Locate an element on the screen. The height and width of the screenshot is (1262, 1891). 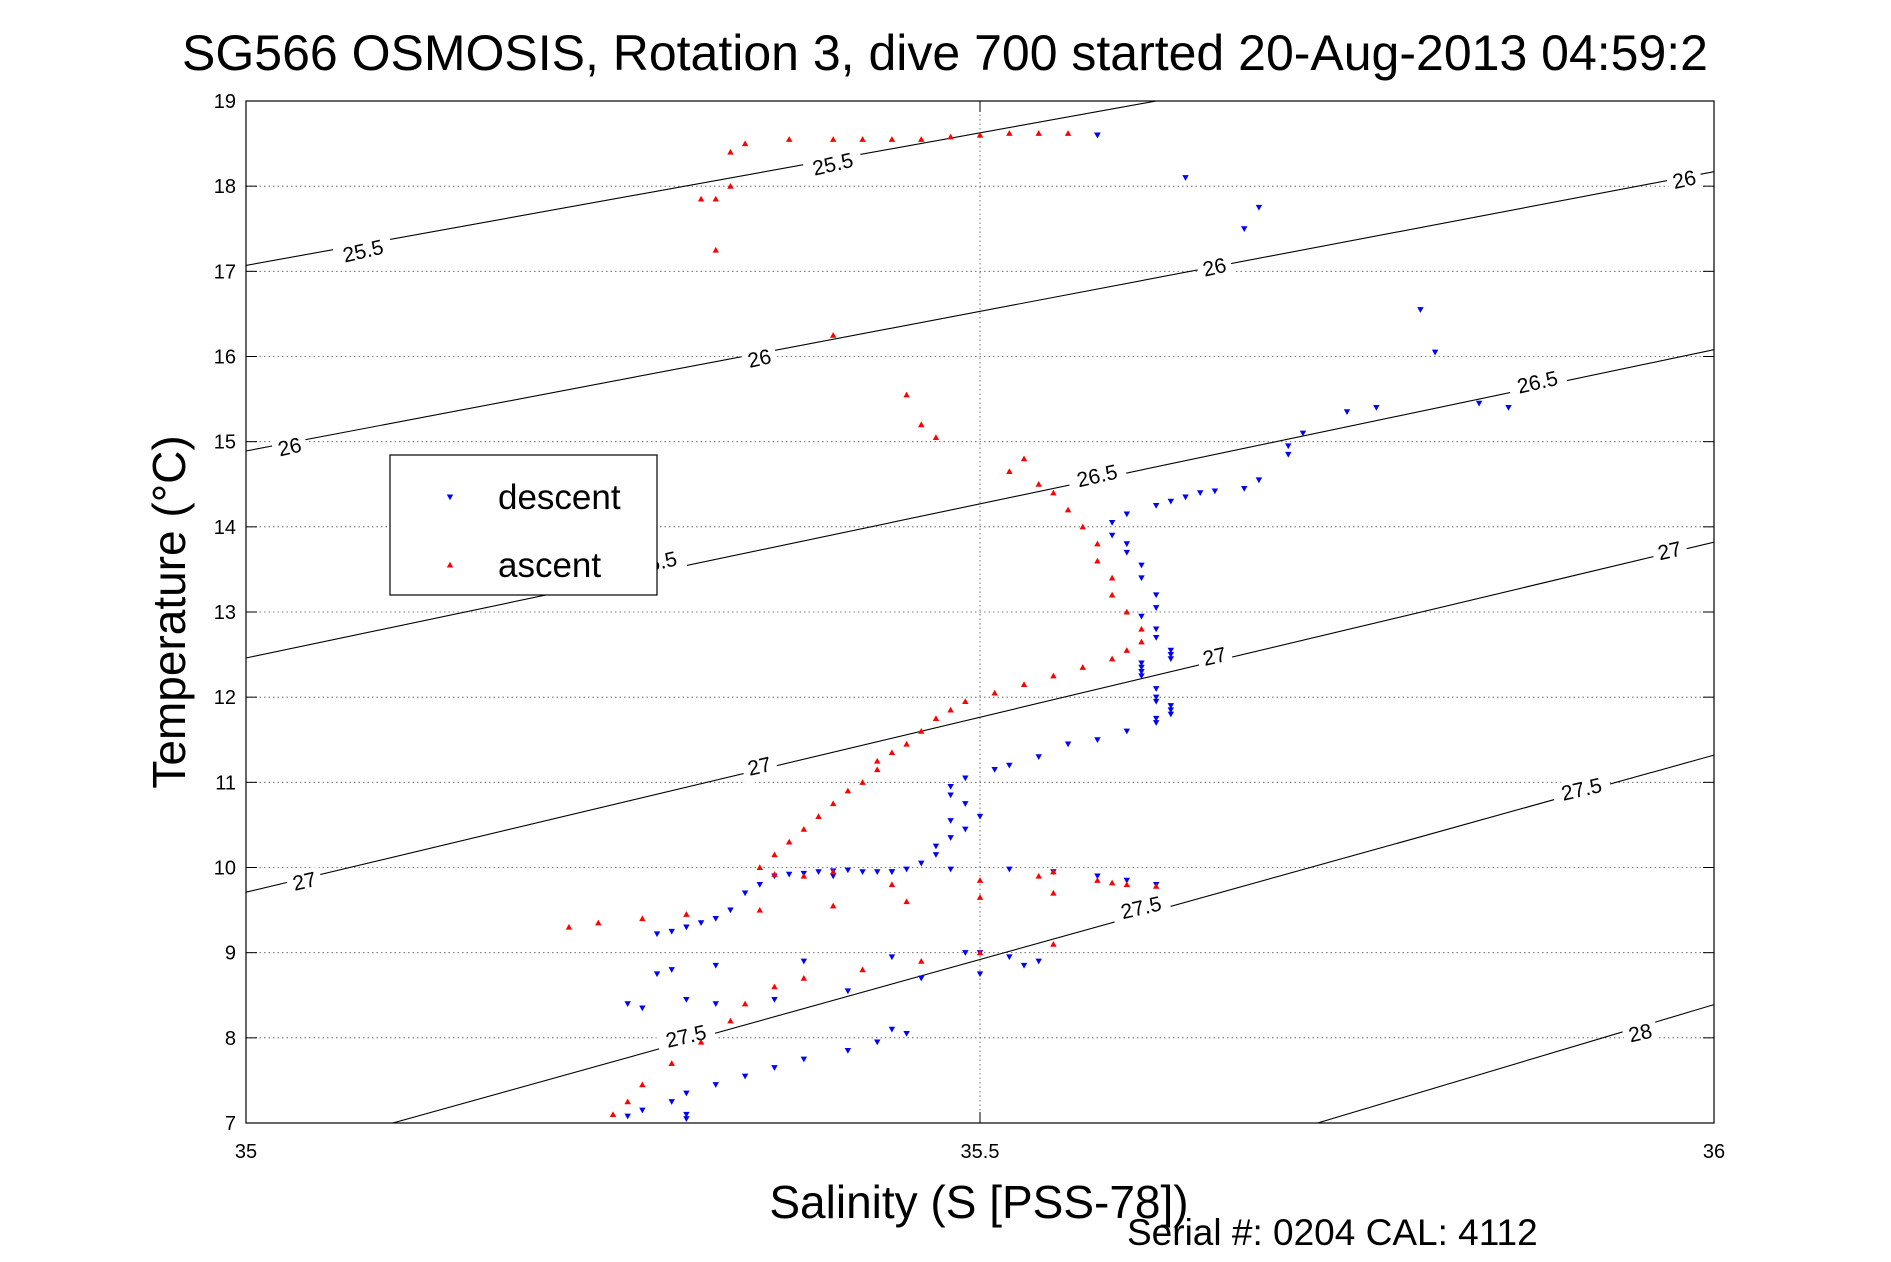
legend-marker-descent is located at coordinates (450, 497).